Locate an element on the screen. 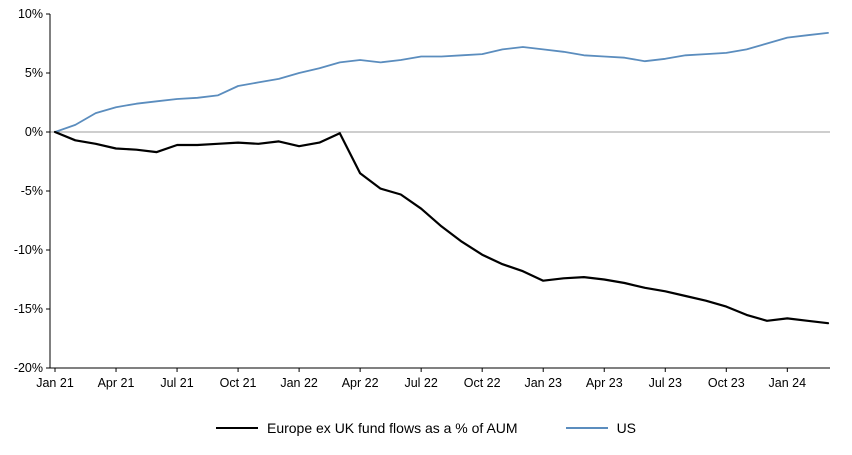 The width and height of the screenshot is (852, 455). x-tick-label: Apr 21 is located at coordinates (116, 383).